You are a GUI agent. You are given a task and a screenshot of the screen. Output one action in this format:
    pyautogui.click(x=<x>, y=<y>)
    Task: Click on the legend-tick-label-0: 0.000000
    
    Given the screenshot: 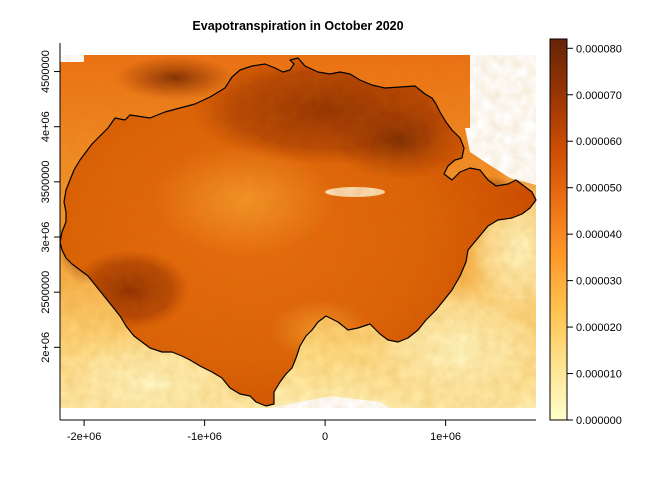 What is the action you would take?
    pyautogui.click(x=599, y=421)
    